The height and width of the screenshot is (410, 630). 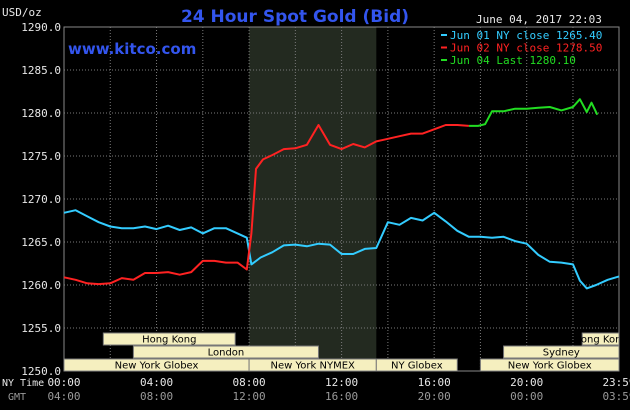 What do you see at coordinates (63, 382) in the screenshot?
I see `x-tick-label-ny: 00:00` at bounding box center [63, 382].